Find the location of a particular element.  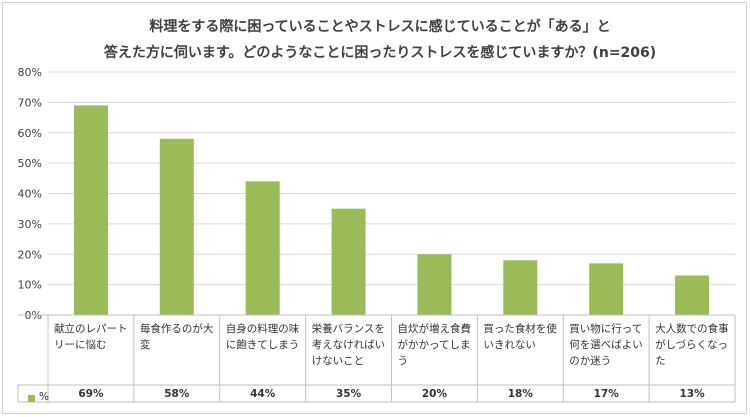

category-label: 献立のレパートリーに悩む is located at coordinates (91, 337).